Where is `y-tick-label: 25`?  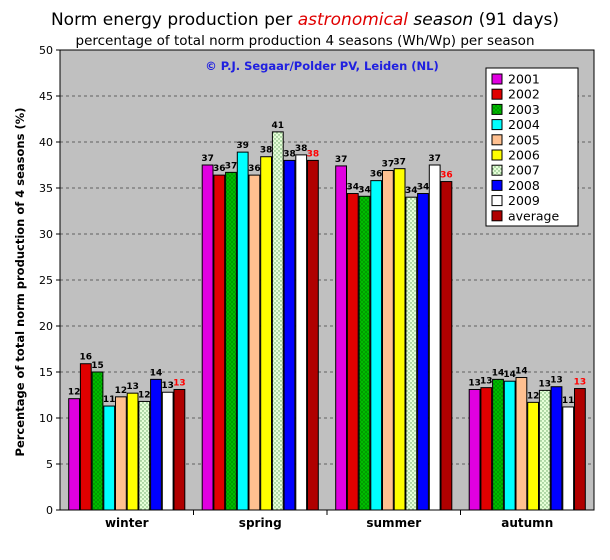 y-tick-label: 25 is located at coordinates (46, 280).